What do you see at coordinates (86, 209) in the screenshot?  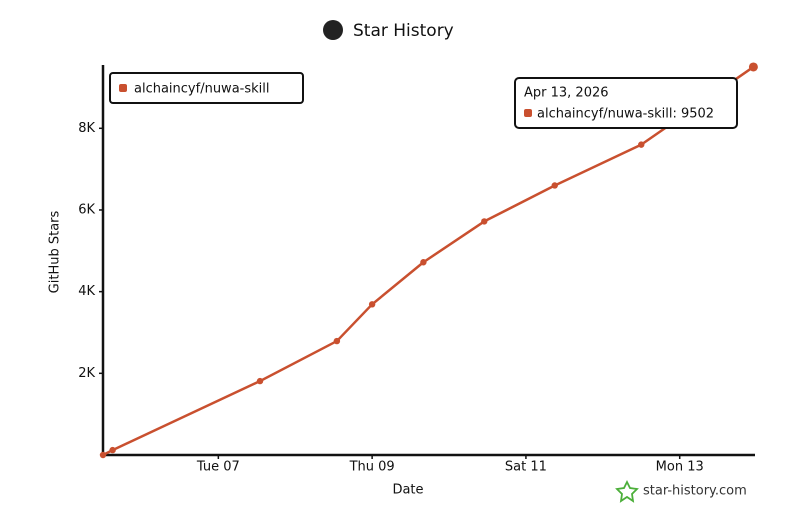 I see `y-tick-label: 6K` at bounding box center [86, 209].